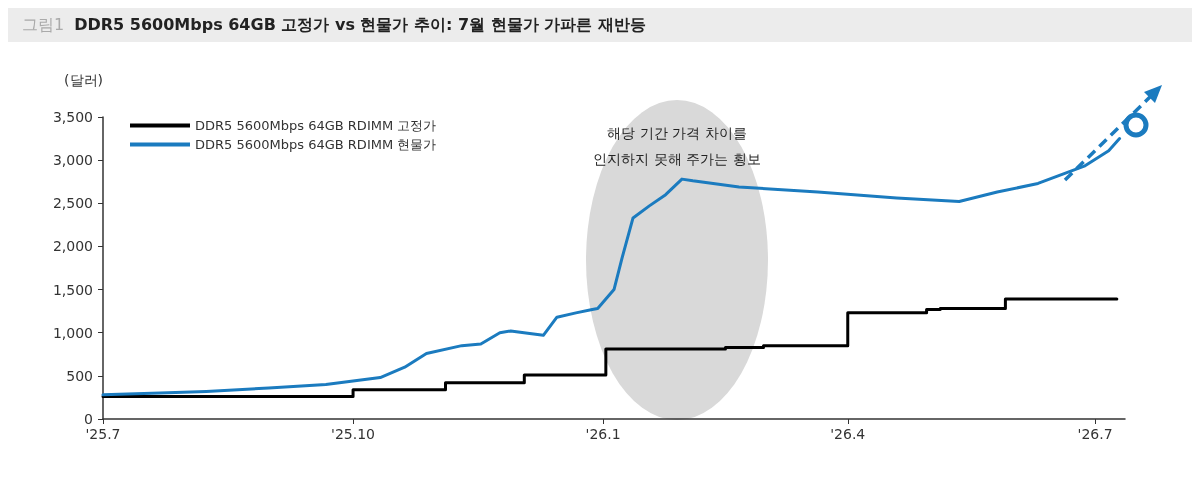 Image resolution: width=1200 pixels, height=496 pixels. Describe the element at coordinates (353, 434) in the screenshot. I see `x-tick-label: '25.10` at that location.